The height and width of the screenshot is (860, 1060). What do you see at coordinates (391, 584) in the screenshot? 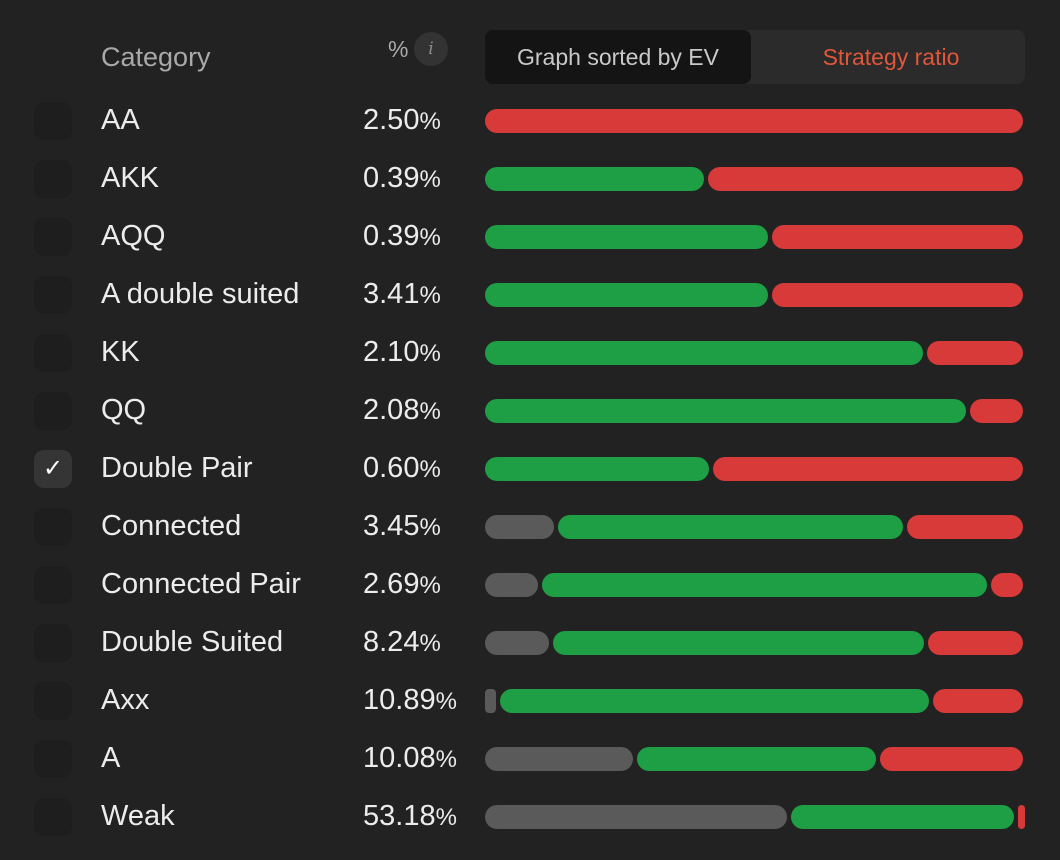
I see `percent-number: 2.69` at bounding box center [391, 584].